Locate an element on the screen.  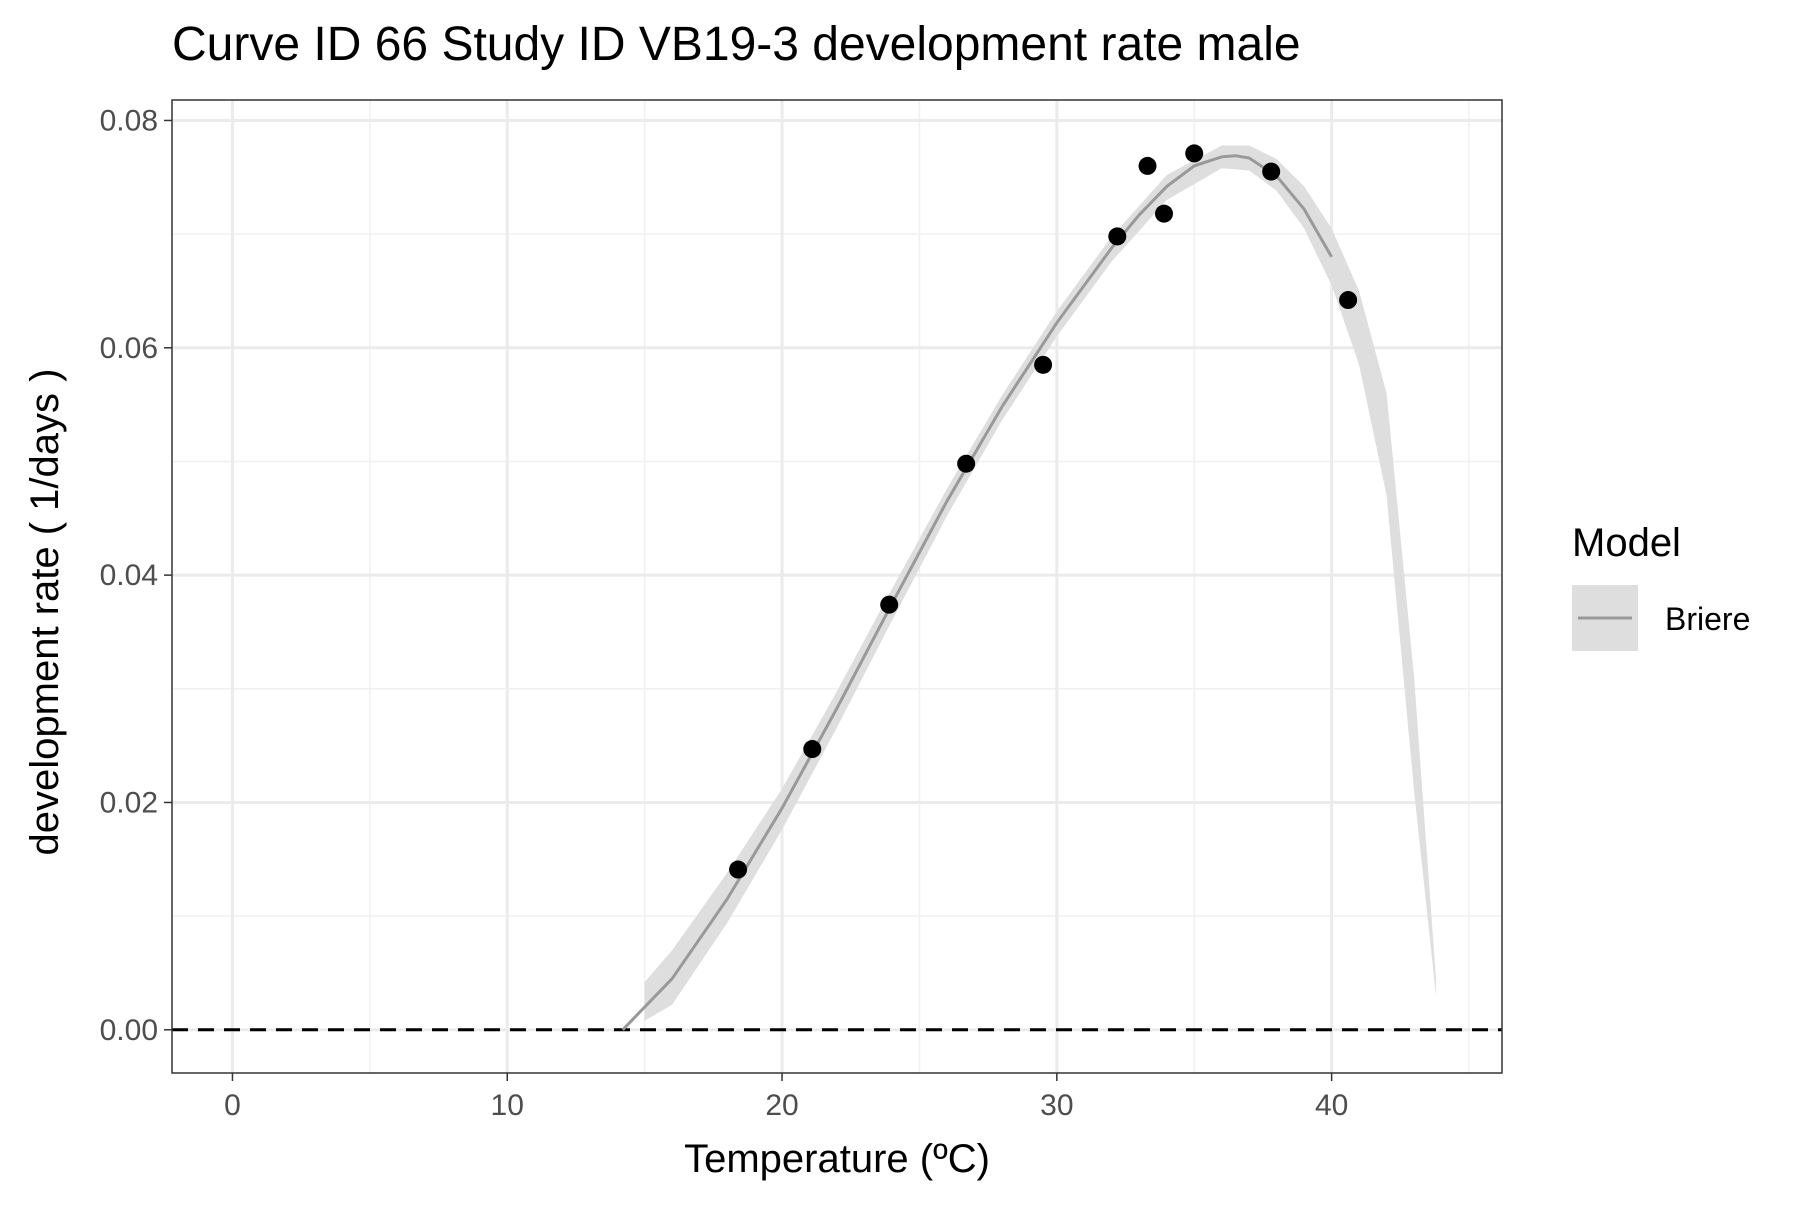
x-axis-ticks: 0 10 20 30 40 is located at coordinates (786, 1097).